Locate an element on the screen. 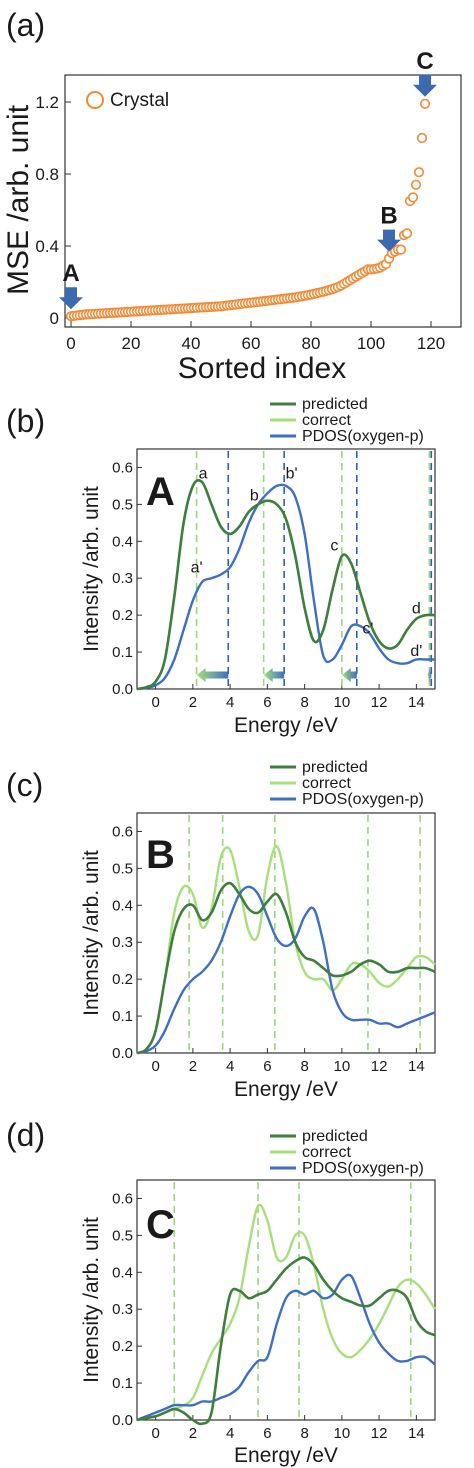 This screenshot has width=474, height=1468. x-tick-label-d: 4 is located at coordinates (230, 1433).